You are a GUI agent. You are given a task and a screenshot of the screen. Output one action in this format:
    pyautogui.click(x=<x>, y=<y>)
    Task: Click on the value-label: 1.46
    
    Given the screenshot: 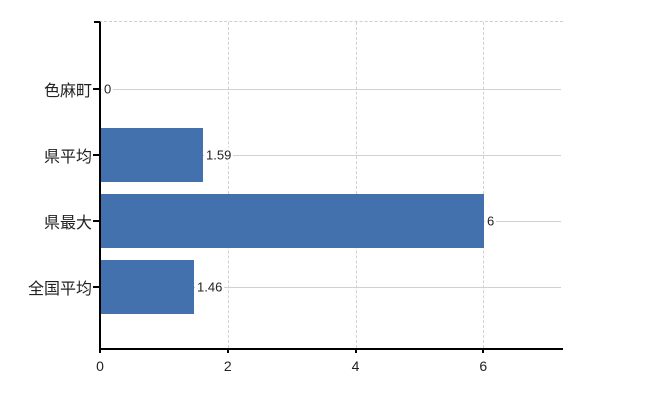 What is the action you would take?
    pyautogui.click(x=210, y=287)
    